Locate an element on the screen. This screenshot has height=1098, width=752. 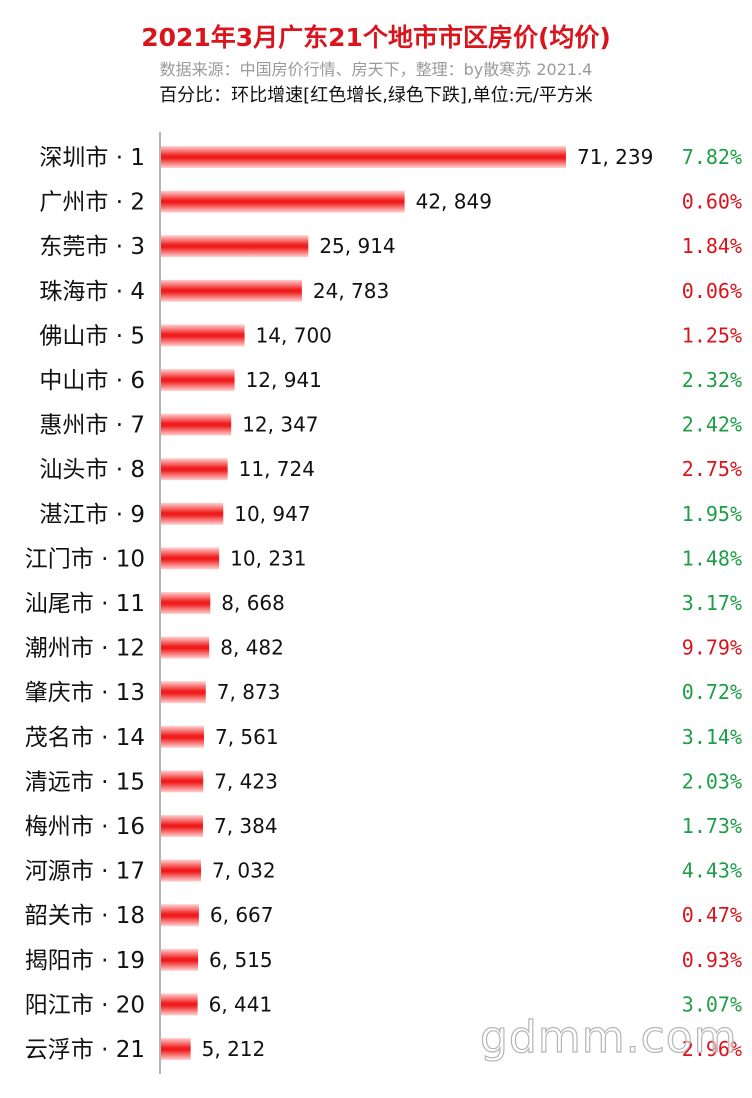
category-label: 珠海市 · 4 is located at coordinates (92, 292).